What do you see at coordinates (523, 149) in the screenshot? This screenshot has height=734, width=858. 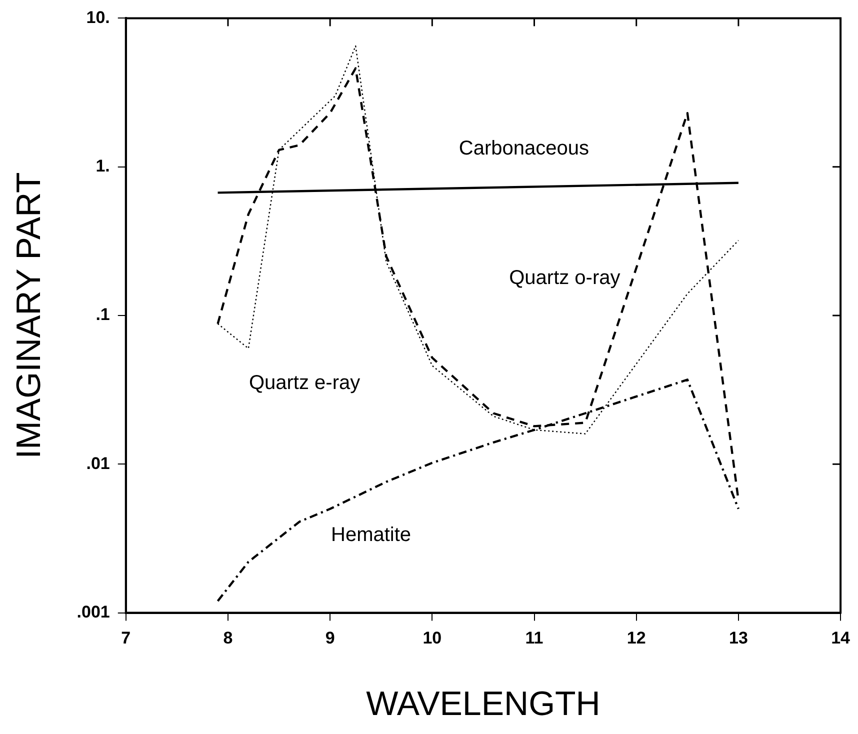 I see `series-label: Carbonaceous` at bounding box center [523, 149].